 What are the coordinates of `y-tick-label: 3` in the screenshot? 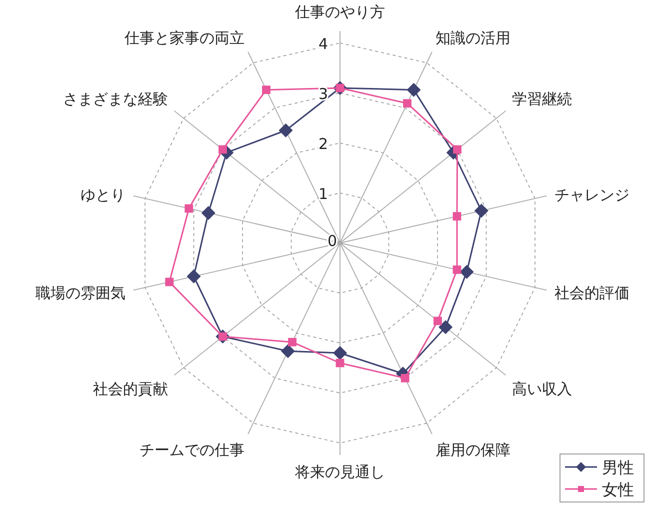 It's located at (323, 94).